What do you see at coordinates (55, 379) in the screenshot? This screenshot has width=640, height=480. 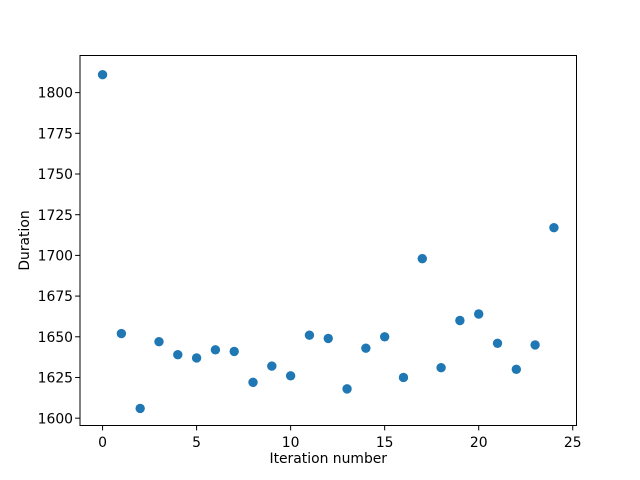 I see `y-tick-label: 1625` at bounding box center [55, 379].